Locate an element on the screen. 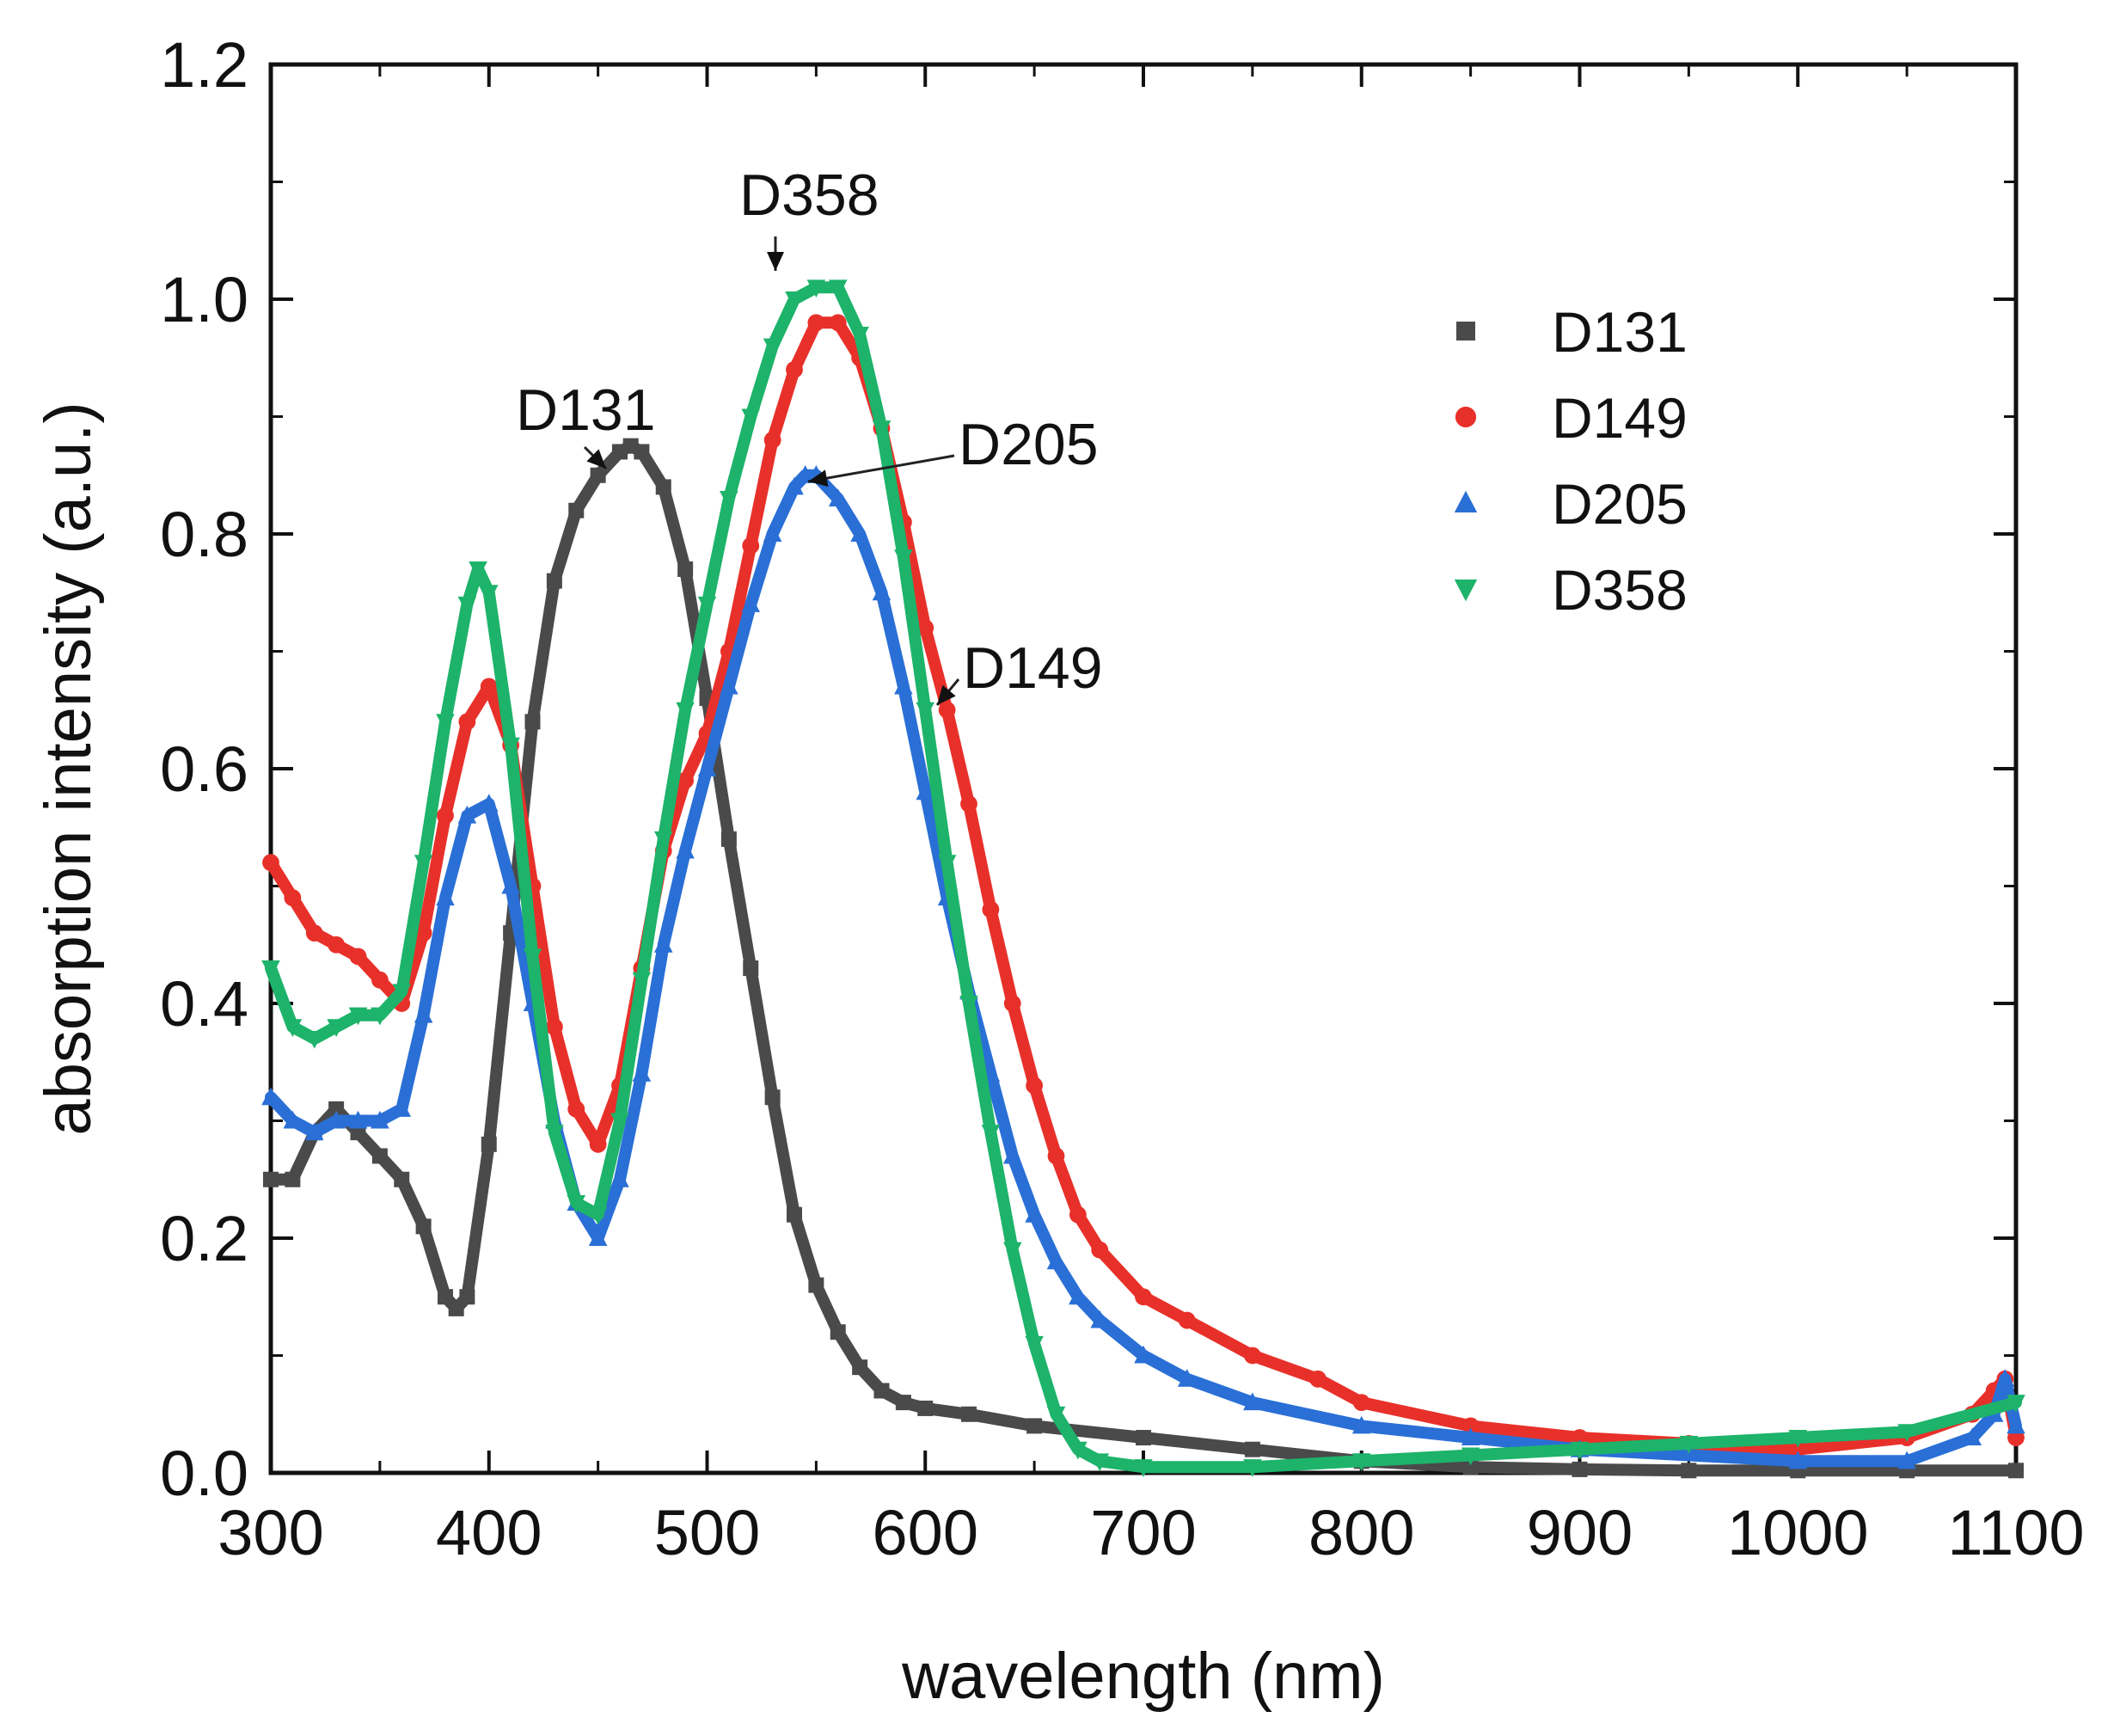 The image size is (2120, 1736). y-tick-label: 1.0 is located at coordinates (204, 300).